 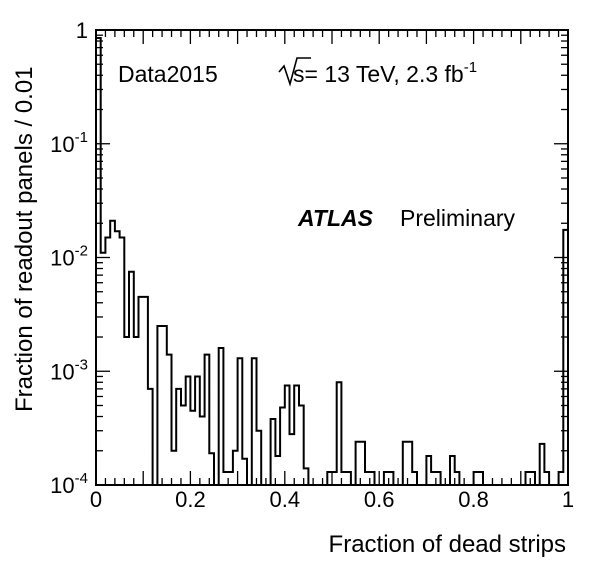 I want to click on energy-exponent: -1, so click(x=470, y=67).